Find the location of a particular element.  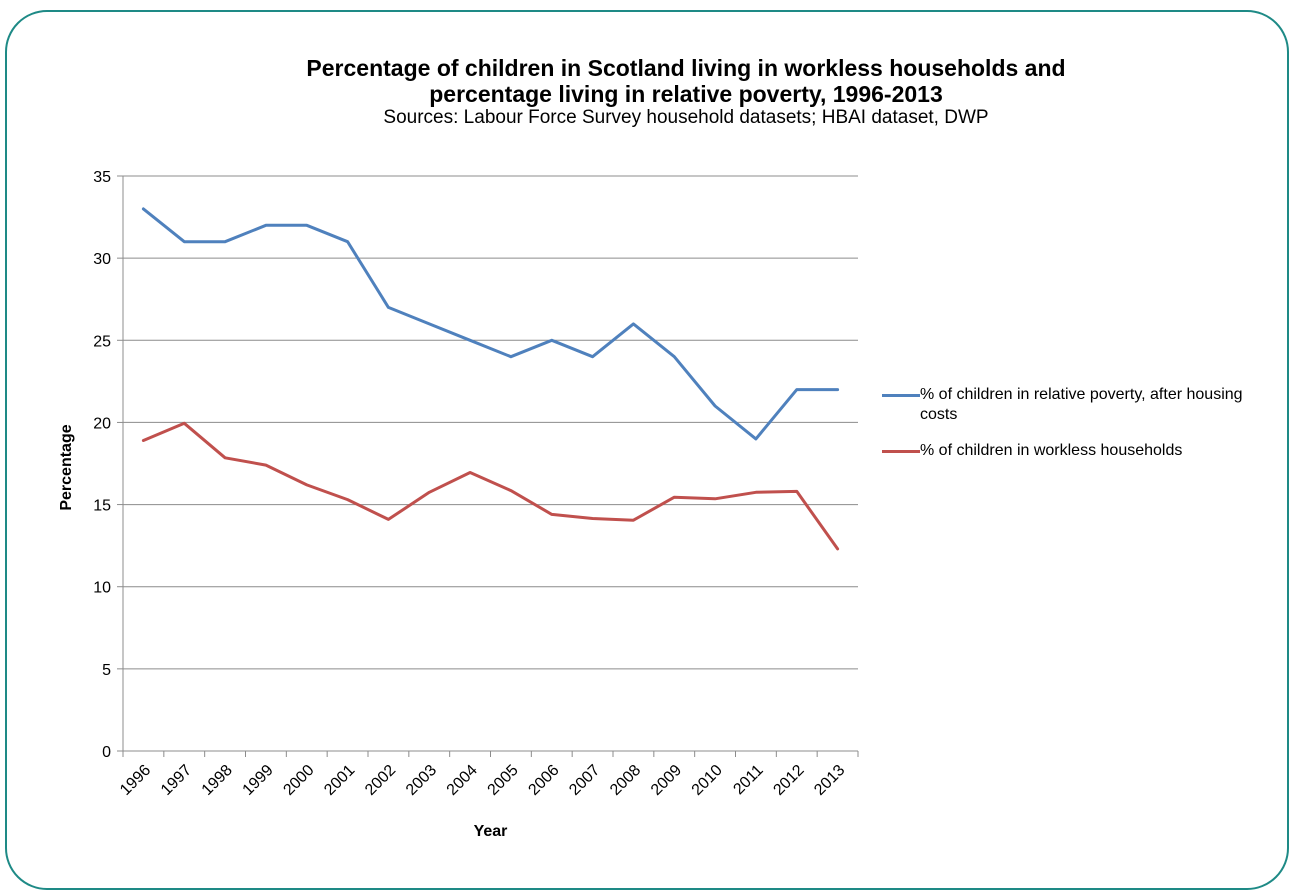

legend-item-workless: % of children in workless households is located at coordinates (1081, 451).